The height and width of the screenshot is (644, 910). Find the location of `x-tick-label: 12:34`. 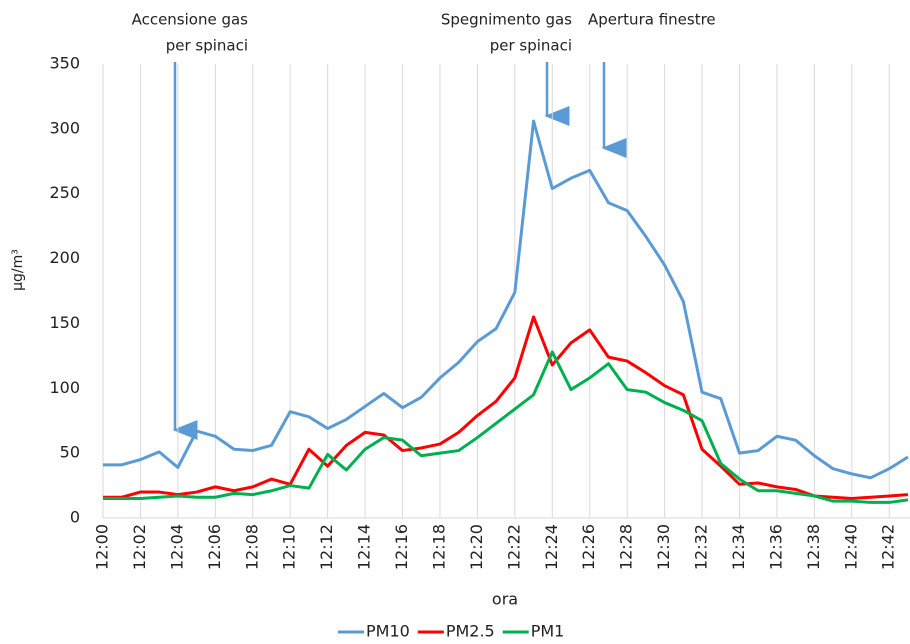

x-tick-label: 12:34 is located at coordinates (738, 547).